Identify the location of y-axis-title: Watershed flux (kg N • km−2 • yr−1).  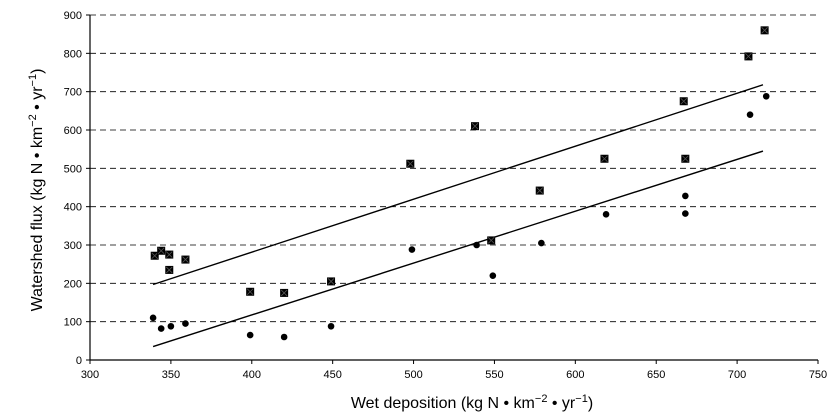
(36, 190).